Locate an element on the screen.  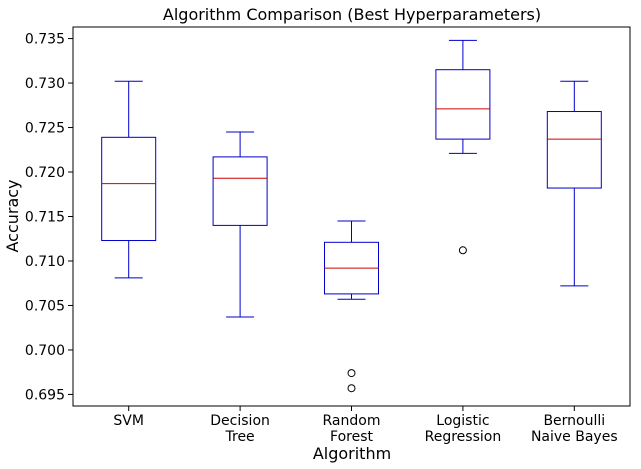
x-tick-label: Logistic is located at coordinates (462, 421).